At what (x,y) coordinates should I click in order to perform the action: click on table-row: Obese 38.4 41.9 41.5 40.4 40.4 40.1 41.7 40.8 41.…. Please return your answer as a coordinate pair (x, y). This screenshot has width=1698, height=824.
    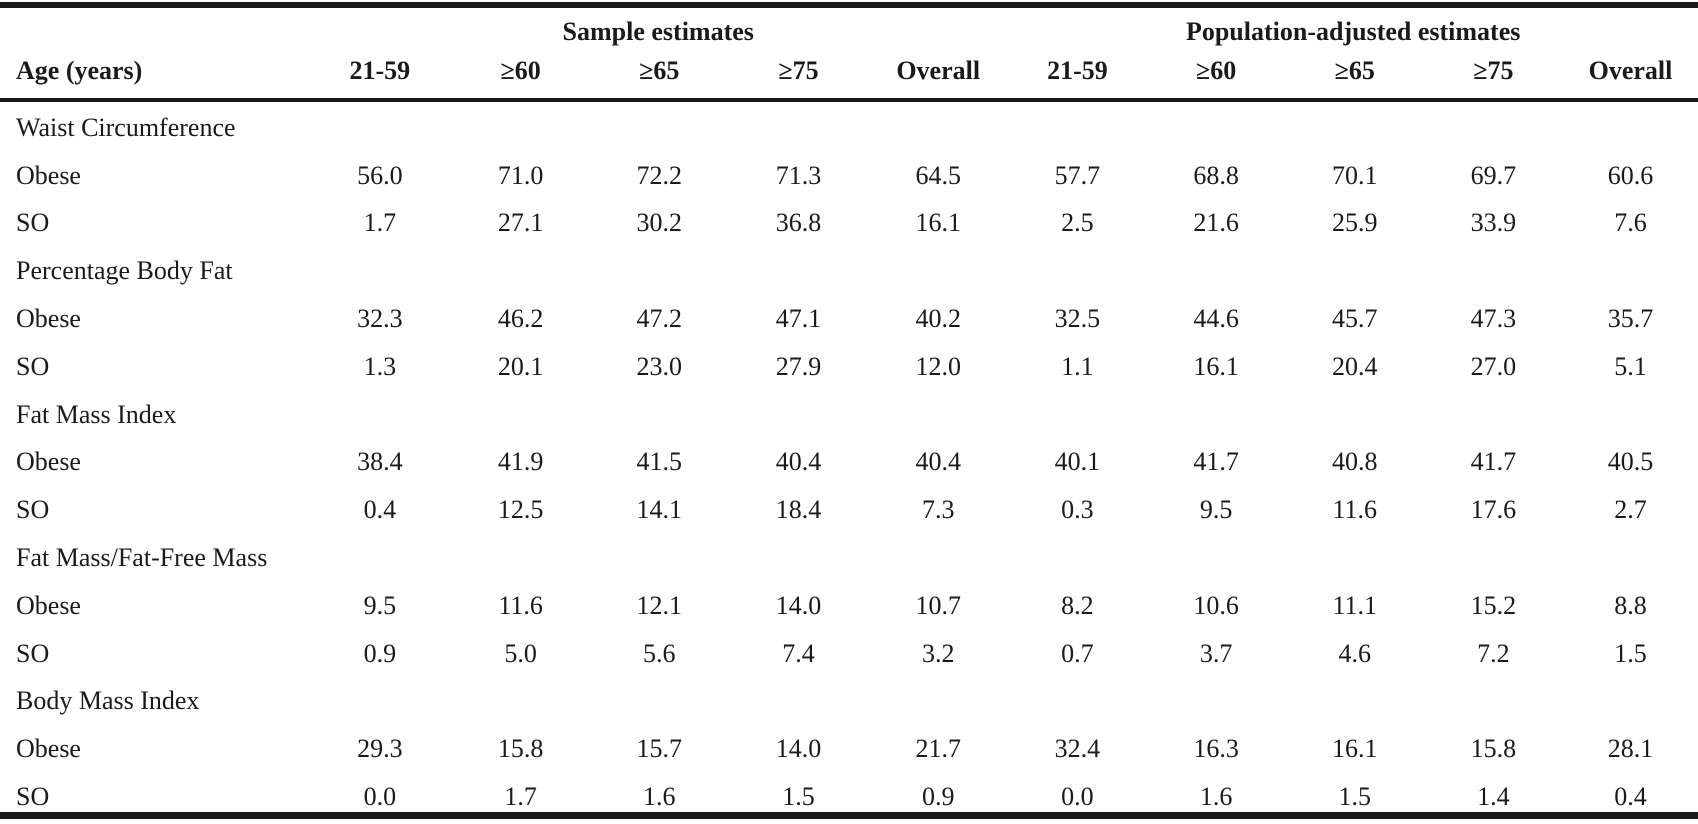
    Looking at the image, I should click on (849, 463).